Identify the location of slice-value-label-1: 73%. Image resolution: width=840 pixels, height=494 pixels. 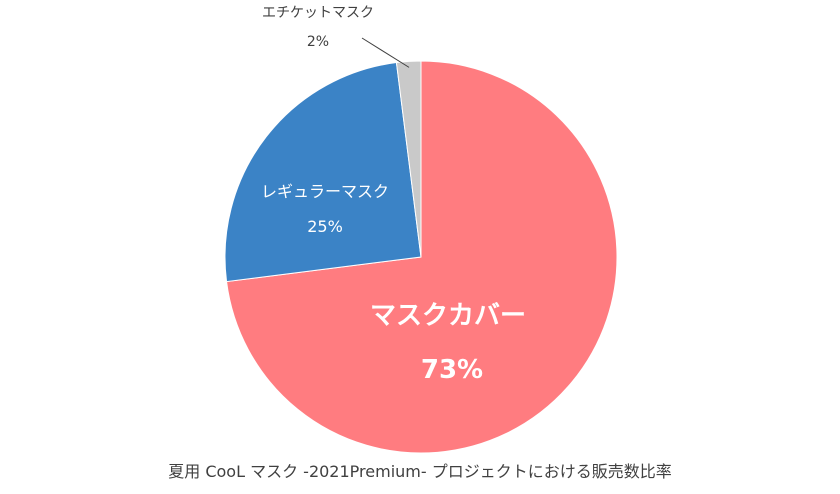
(452, 370).